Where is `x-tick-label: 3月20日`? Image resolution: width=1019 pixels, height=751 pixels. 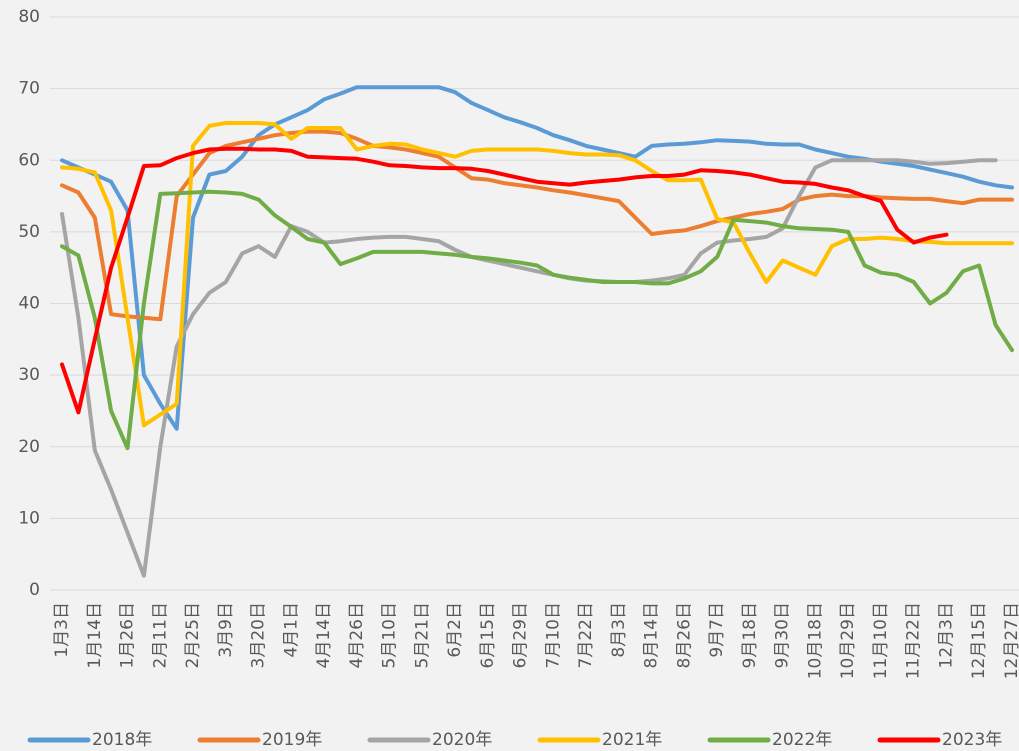
x-tick-label: 3月20日 is located at coordinates (259, 635).